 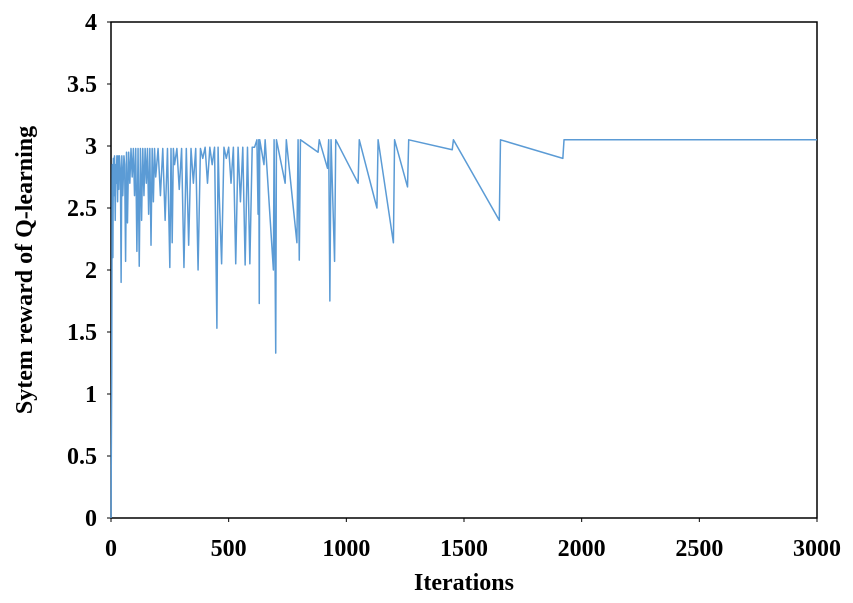 What do you see at coordinates (464, 583) in the screenshot?
I see `x-axis-title: Iterations` at bounding box center [464, 583].